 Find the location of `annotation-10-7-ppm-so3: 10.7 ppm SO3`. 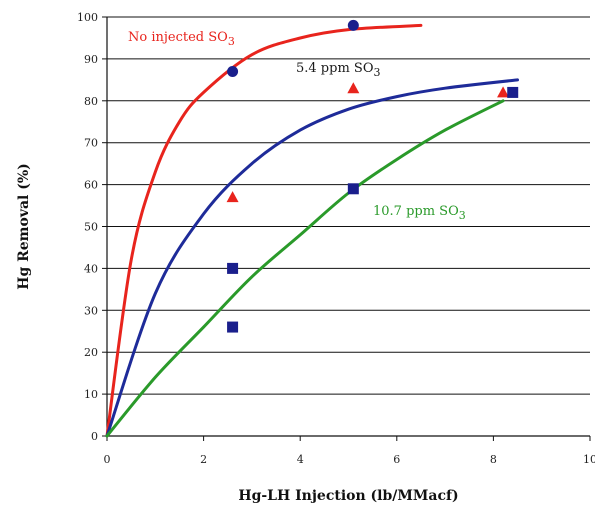

annotation-10-7-ppm-so3: 10.7 ppm SO3 is located at coordinates (419, 213).